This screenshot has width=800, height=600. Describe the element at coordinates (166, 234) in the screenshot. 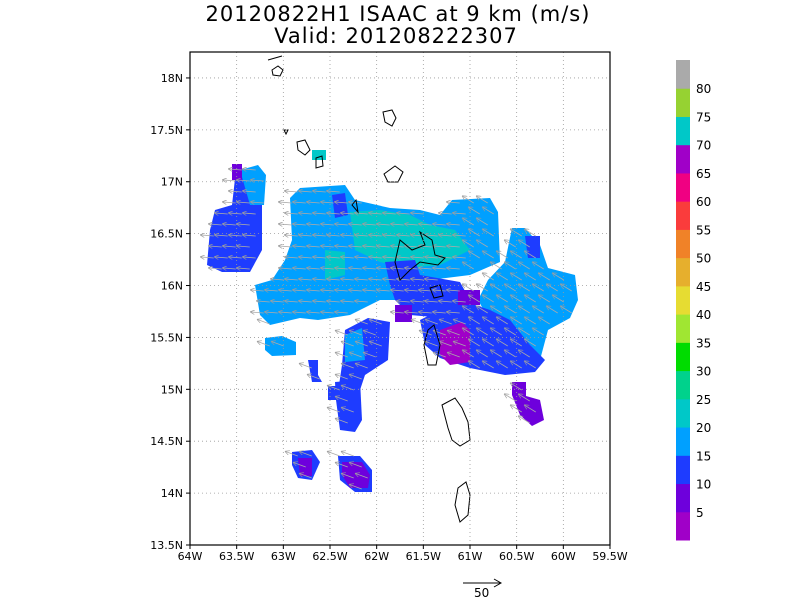

I see `lat-tick-label: 16.5N` at that location.